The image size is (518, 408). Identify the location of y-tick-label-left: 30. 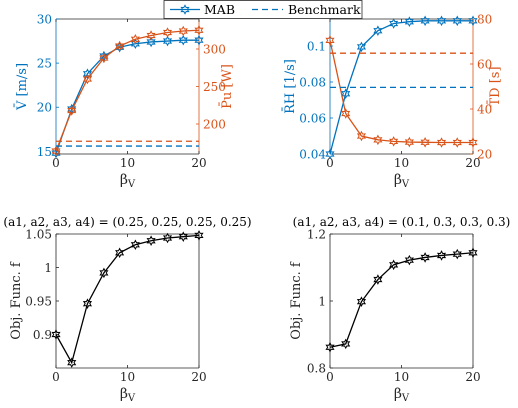
(44, 20).